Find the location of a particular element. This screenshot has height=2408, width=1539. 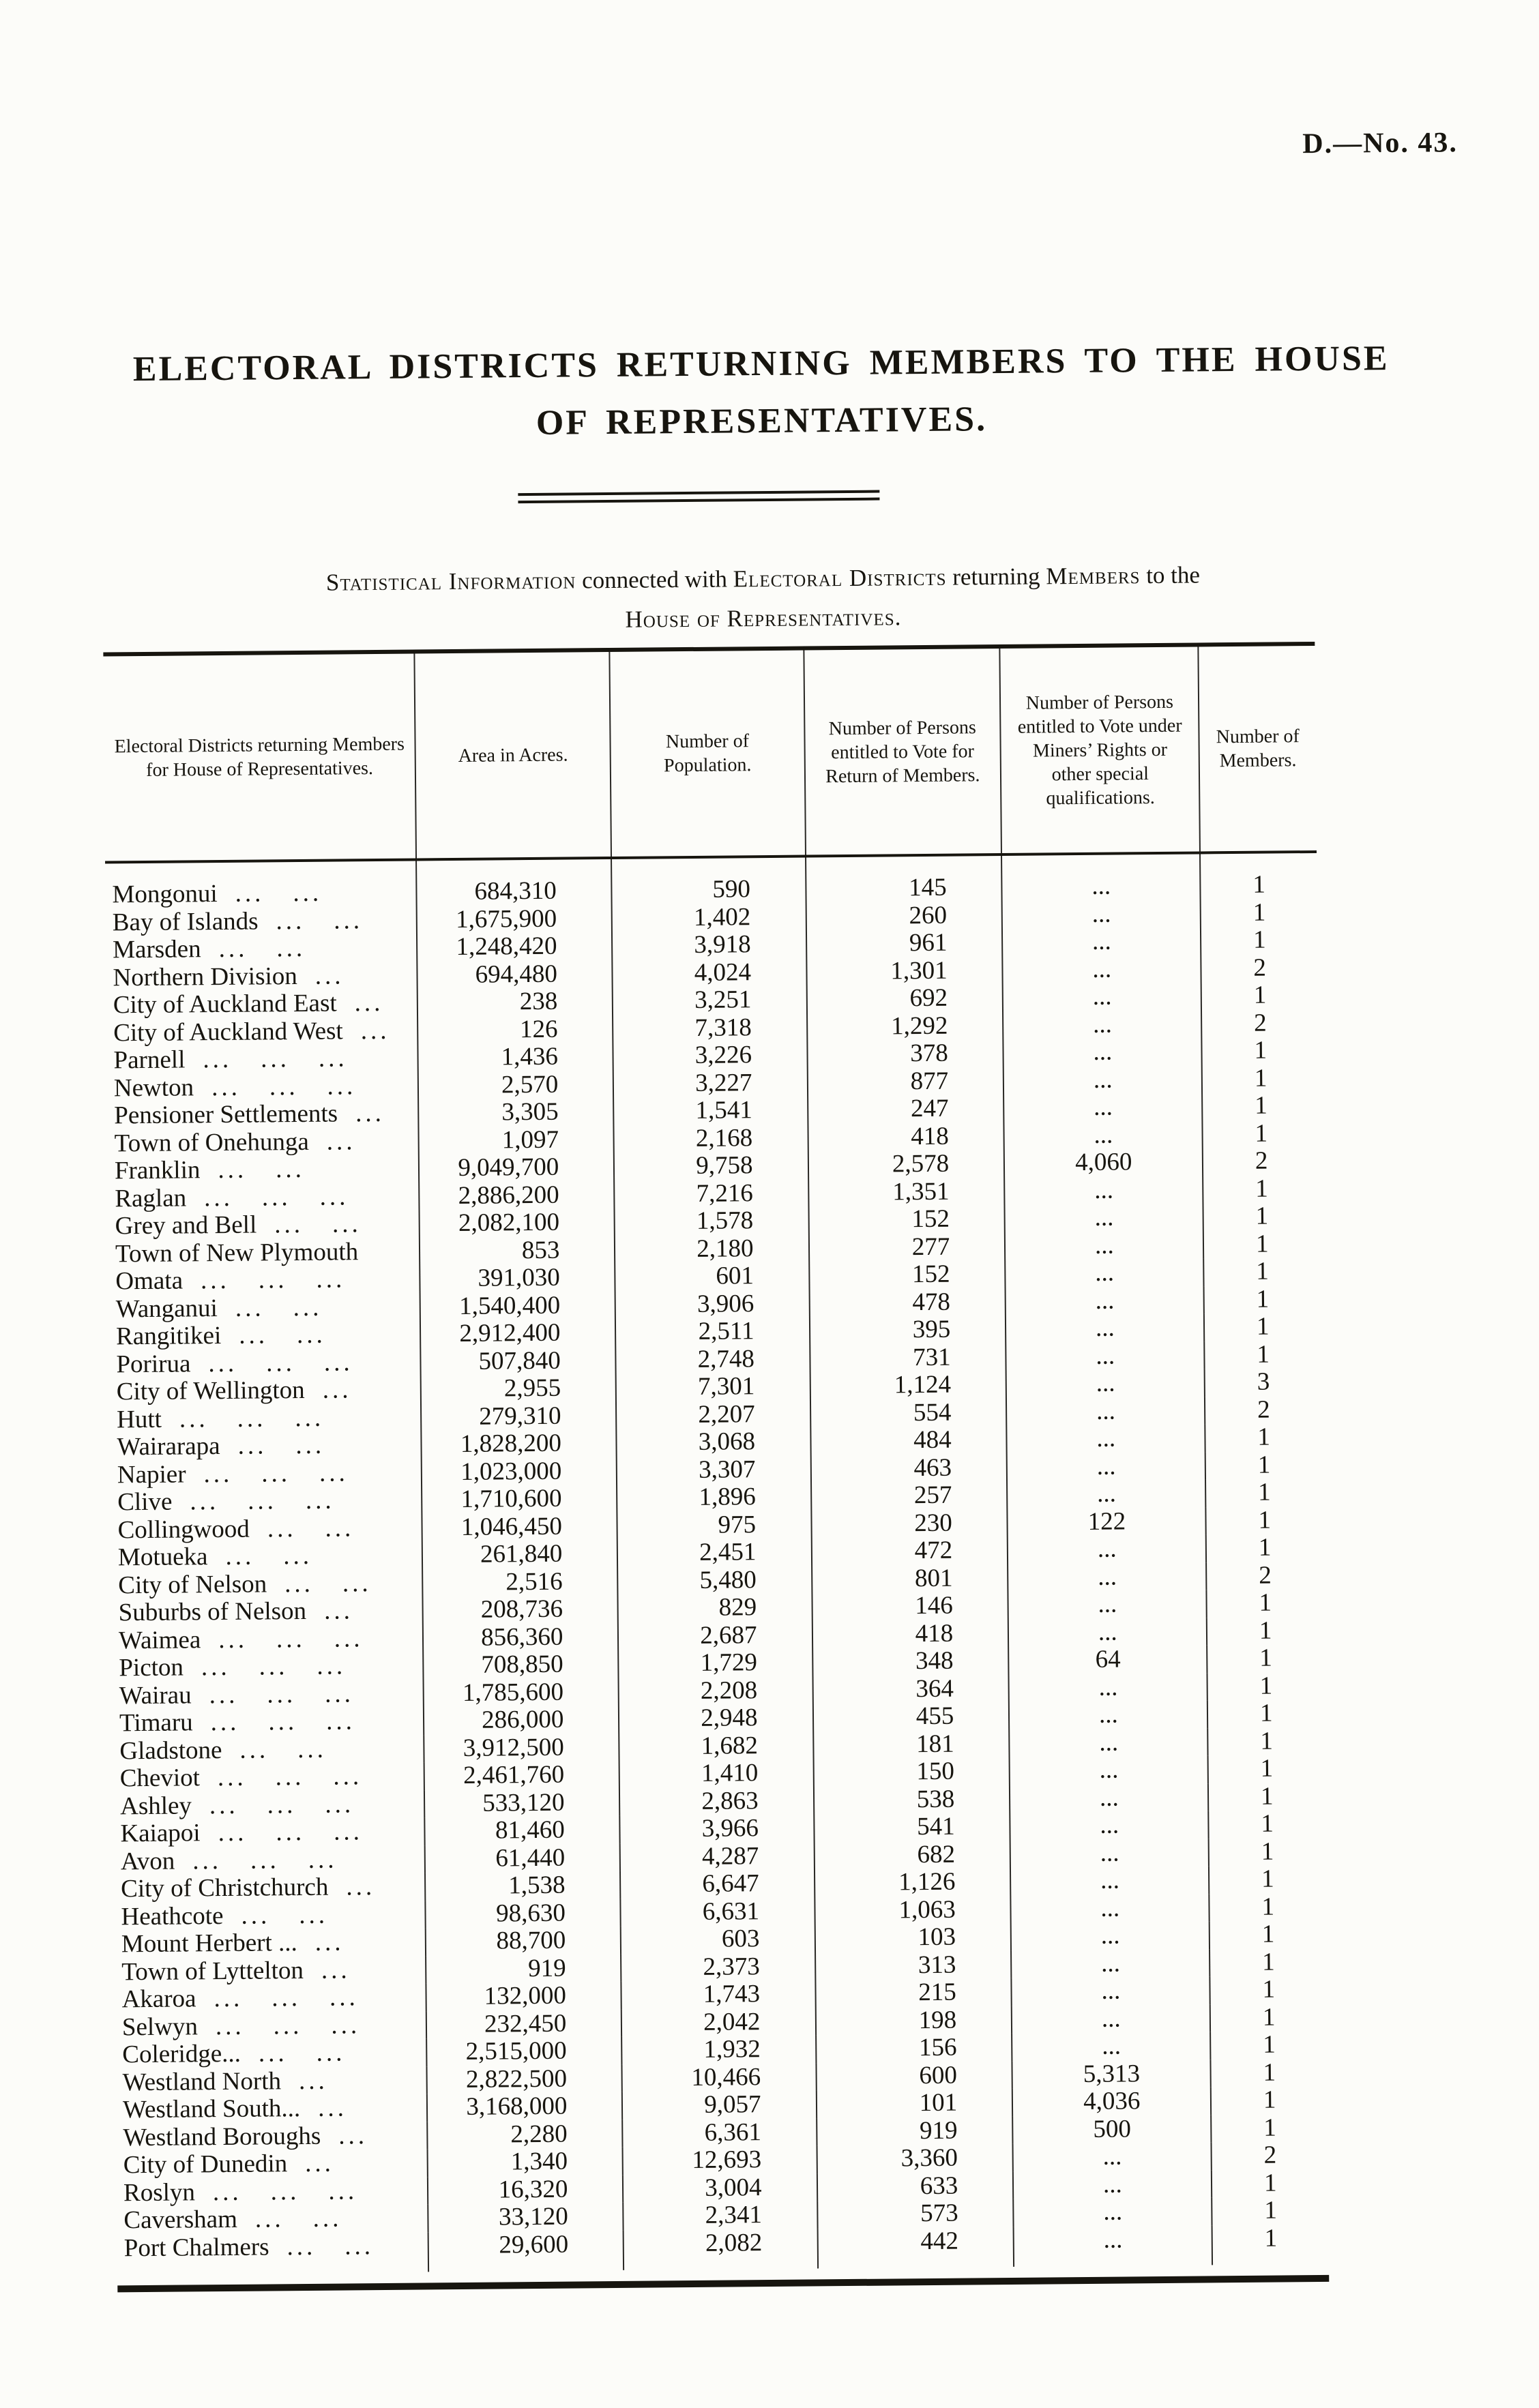

district-name: Town of Lyttelton is located at coordinates (212, 1971).